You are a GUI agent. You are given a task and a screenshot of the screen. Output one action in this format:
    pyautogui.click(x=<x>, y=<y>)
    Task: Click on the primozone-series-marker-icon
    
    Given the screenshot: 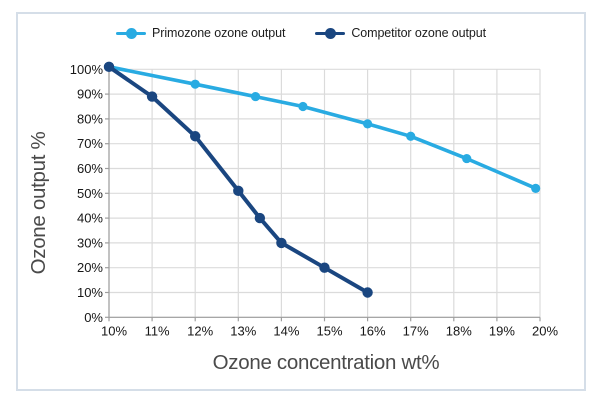 What is the action you would take?
    pyautogui.click(x=131, y=33)
    